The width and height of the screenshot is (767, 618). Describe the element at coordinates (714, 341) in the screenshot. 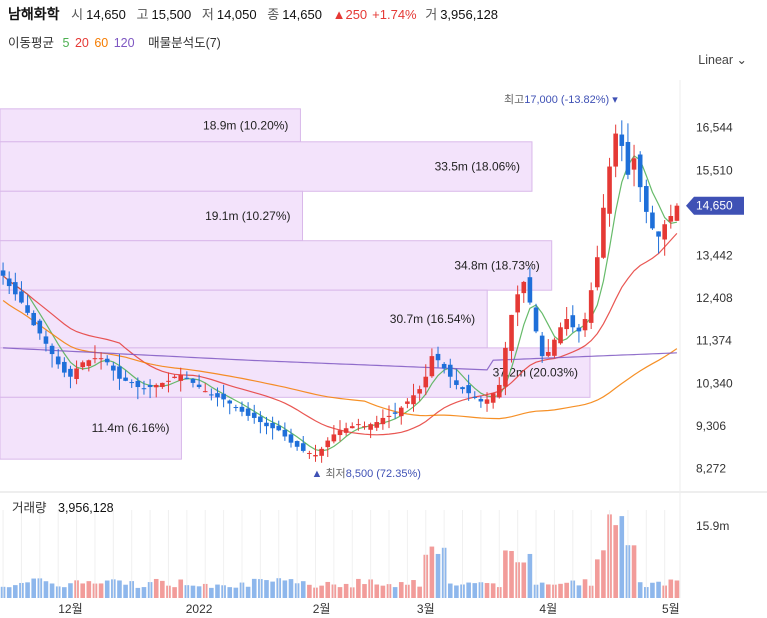

I see `y-tick-label: 11,374` at that location.